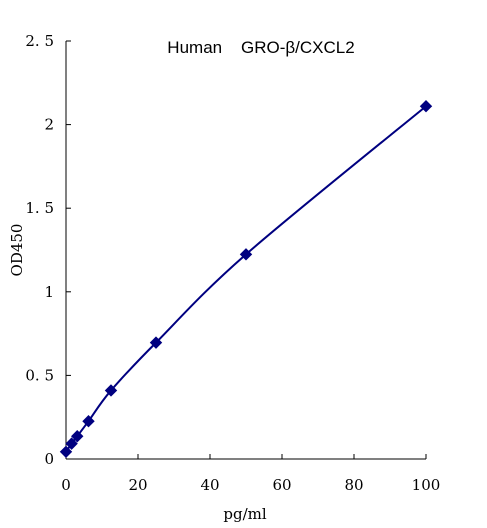  Describe the element at coordinates (426, 485) in the screenshot. I see `x-tick-label: 100` at that location.